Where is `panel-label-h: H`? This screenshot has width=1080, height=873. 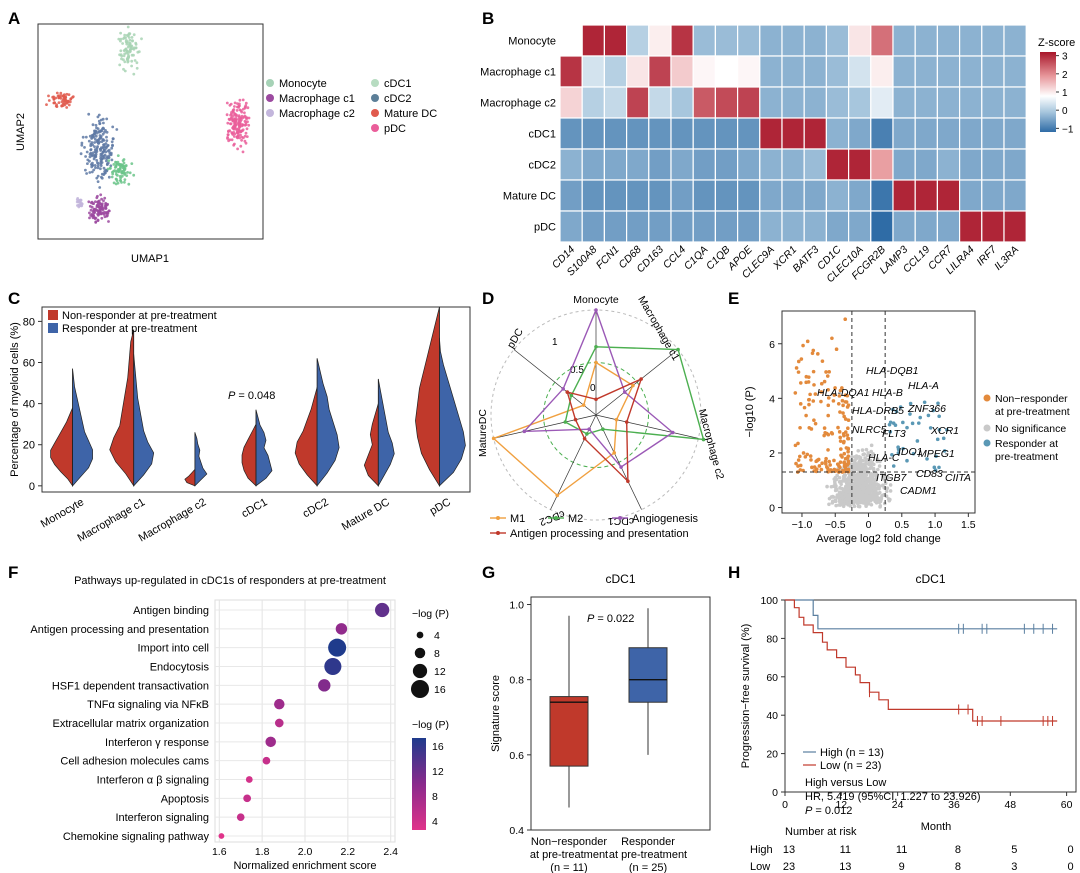
panel-label-h: H is located at coordinates (734, 572).